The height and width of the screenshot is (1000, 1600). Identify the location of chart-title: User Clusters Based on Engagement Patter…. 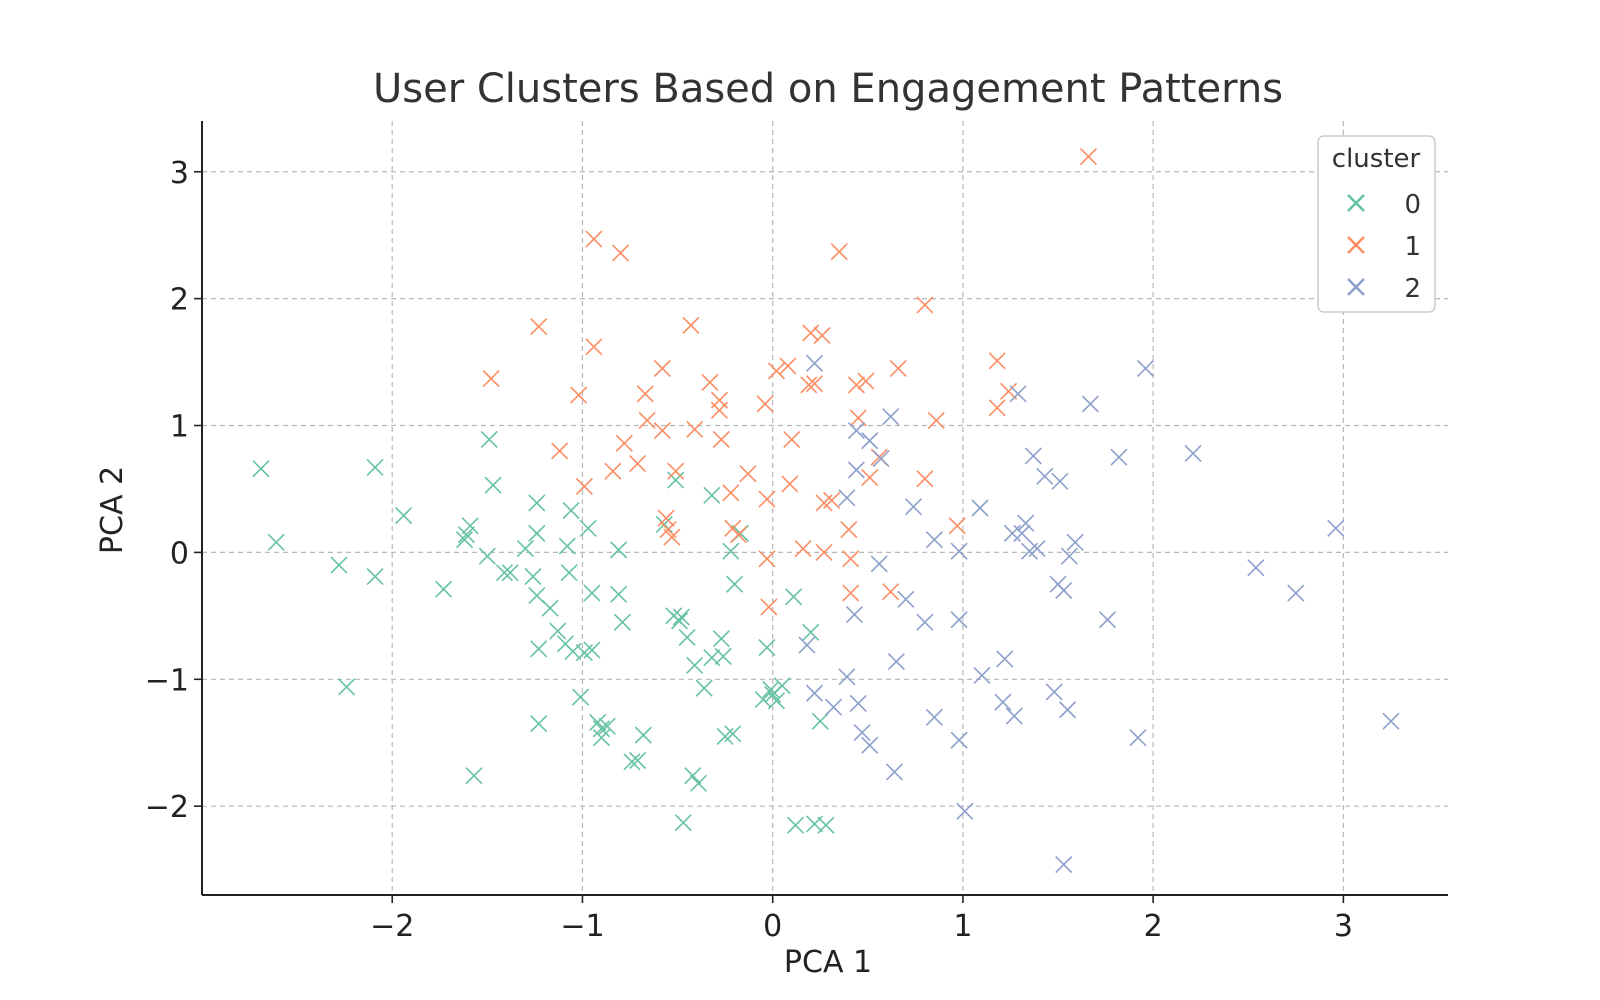
(828, 89).